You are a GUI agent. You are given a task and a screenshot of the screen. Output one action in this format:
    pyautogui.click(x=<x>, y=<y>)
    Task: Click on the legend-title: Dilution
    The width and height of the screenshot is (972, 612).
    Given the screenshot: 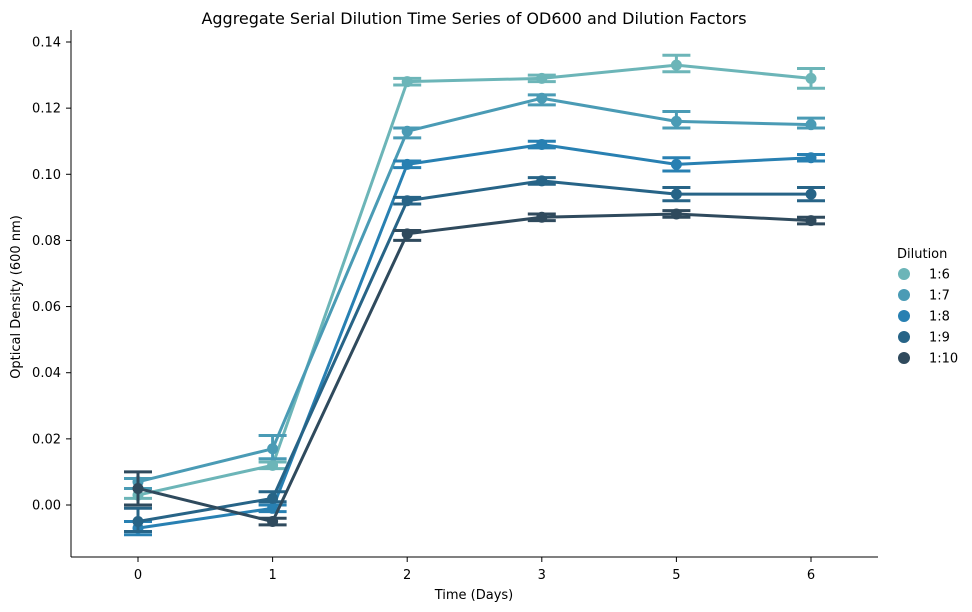 What is the action you would take?
    pyautogui.click(x=922, y=254)
    